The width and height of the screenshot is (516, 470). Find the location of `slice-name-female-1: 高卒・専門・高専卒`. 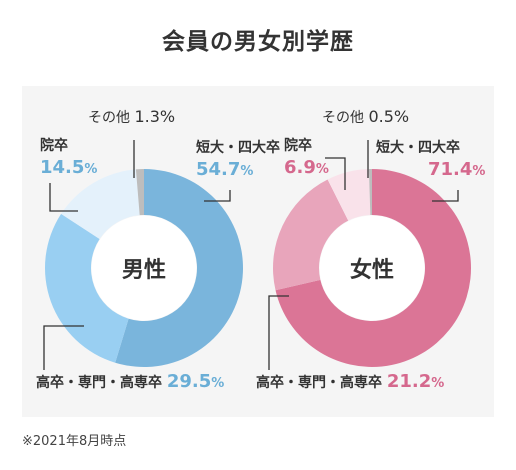

slice-name-female-1: 高卒・専門・高専卒 is located at coordinates (321, 382).